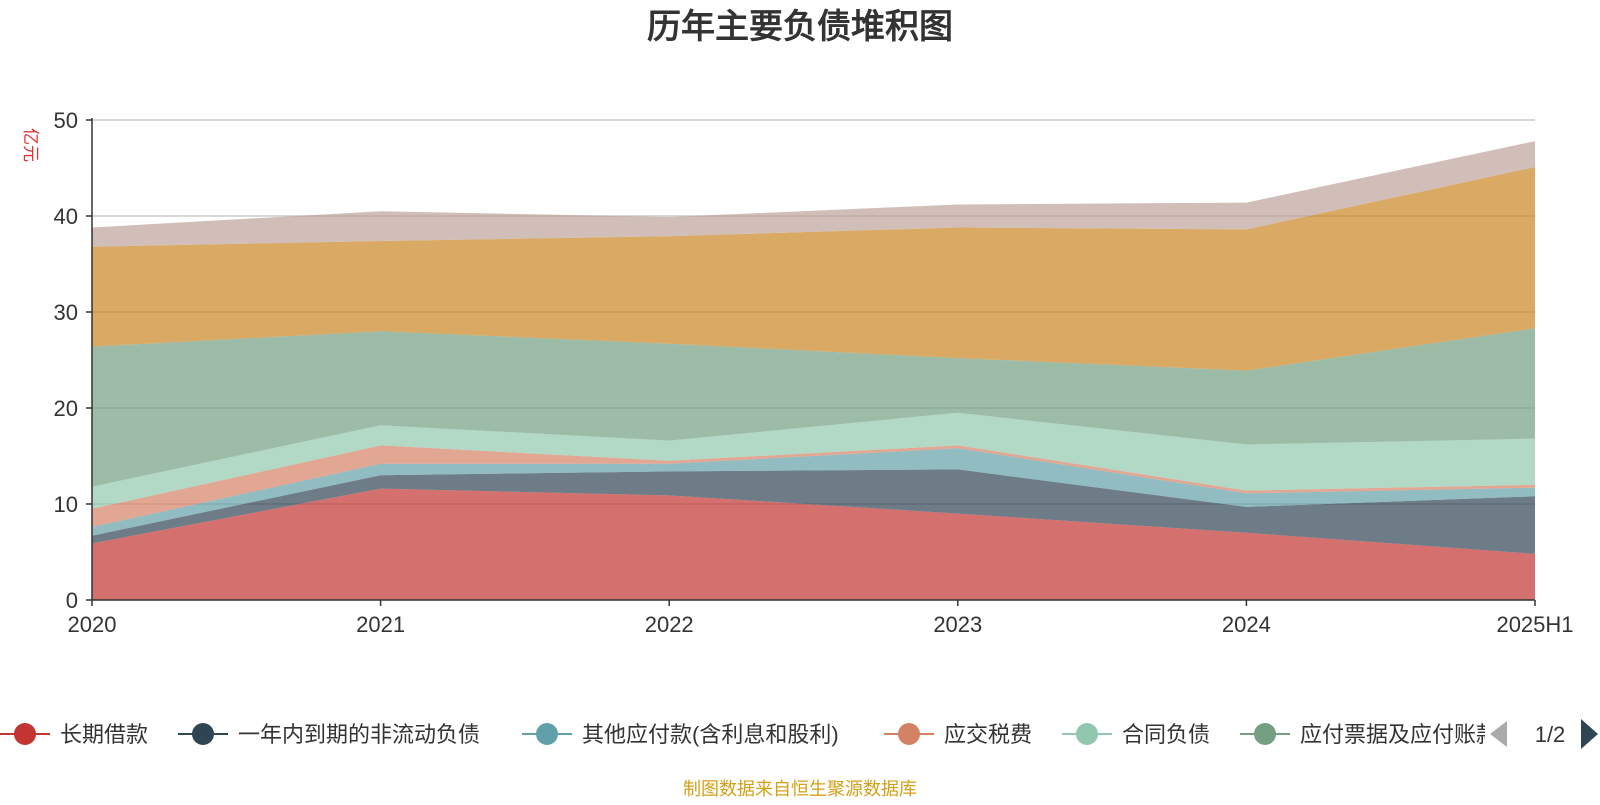 Image resolution: width=1600 pixels, height=805 pixels. What do you see at coordinates (104, 734) in the screenshot?
I see `legend-label: 长期借款` at bounding box center [104, 734].